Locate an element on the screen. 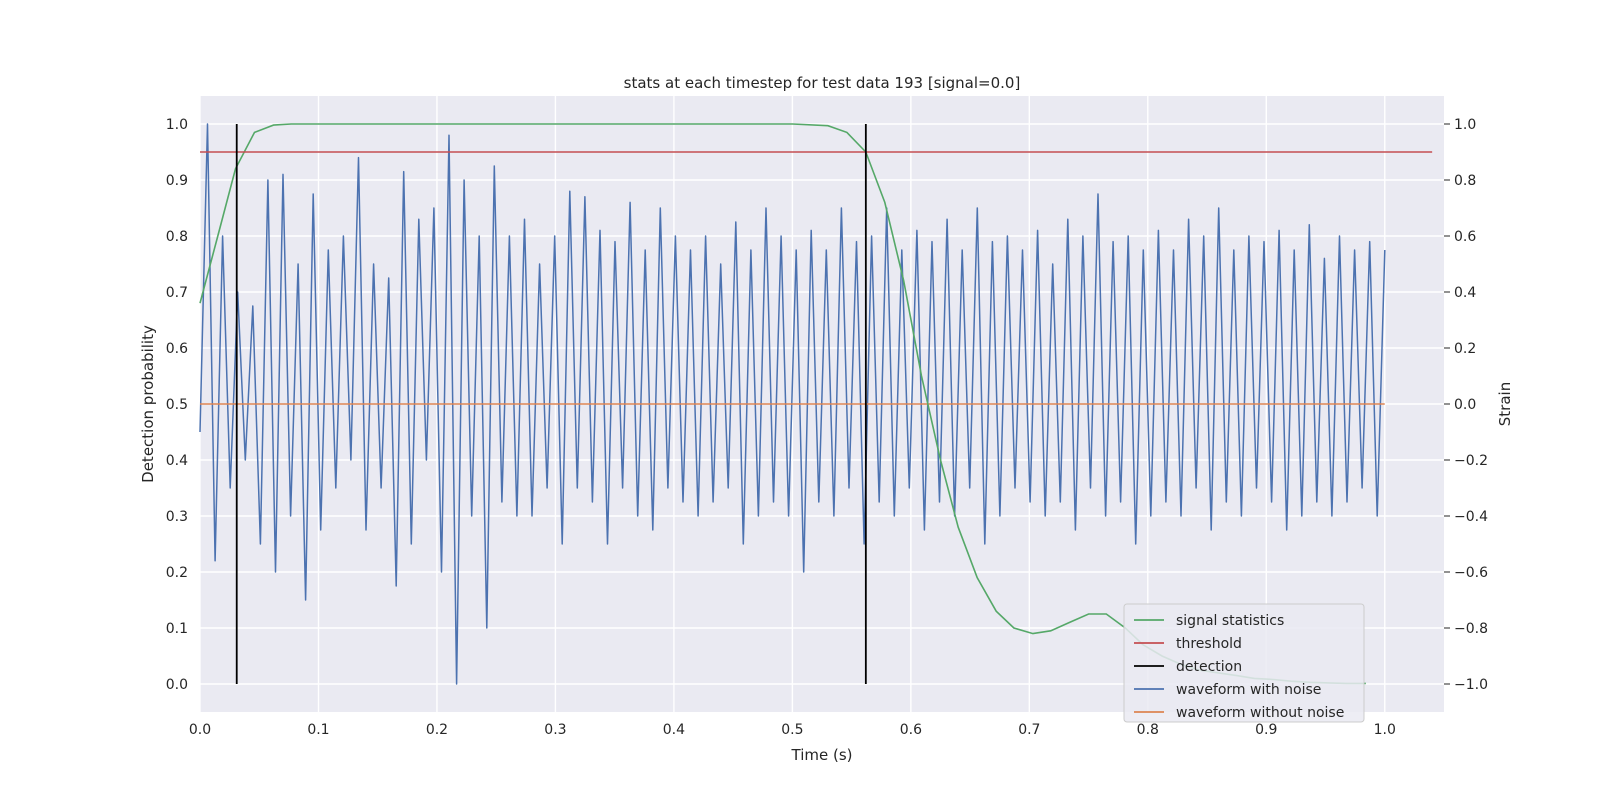 This screenshot has width=1600, height=800. x-axis: 0.0 0.1 0.2 0.3 0.4 0.5 0.6 0.7 0.8 0.9 1.0 is located at coordinates (792, 730).